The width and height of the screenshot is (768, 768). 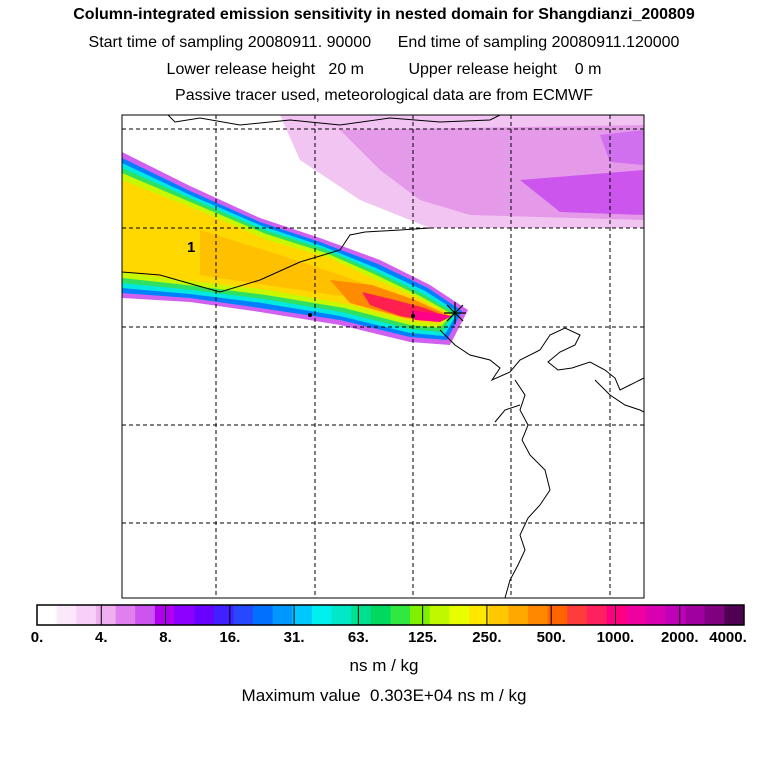 I want to click on color-scale-frame, so click(x=390, y=615).